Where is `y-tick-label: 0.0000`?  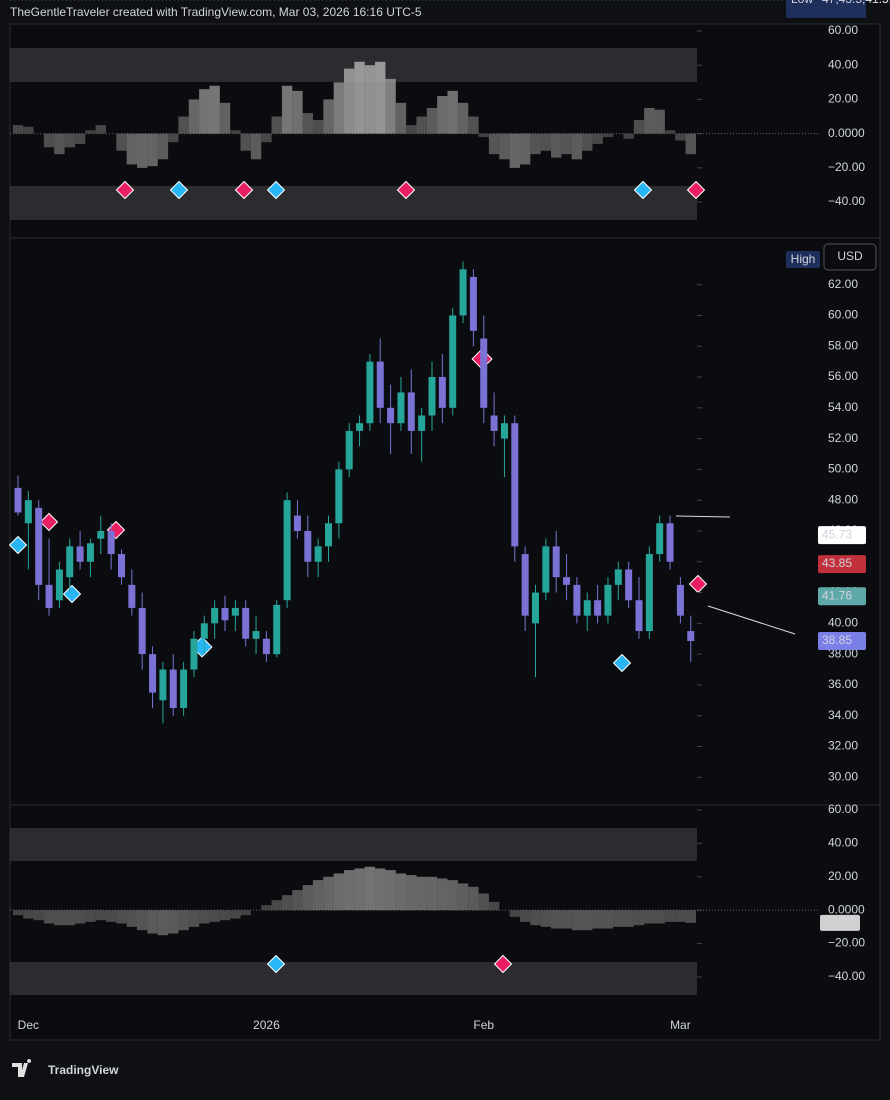 y-tick-label: 0.0000 is located at coordinates (846, 909).